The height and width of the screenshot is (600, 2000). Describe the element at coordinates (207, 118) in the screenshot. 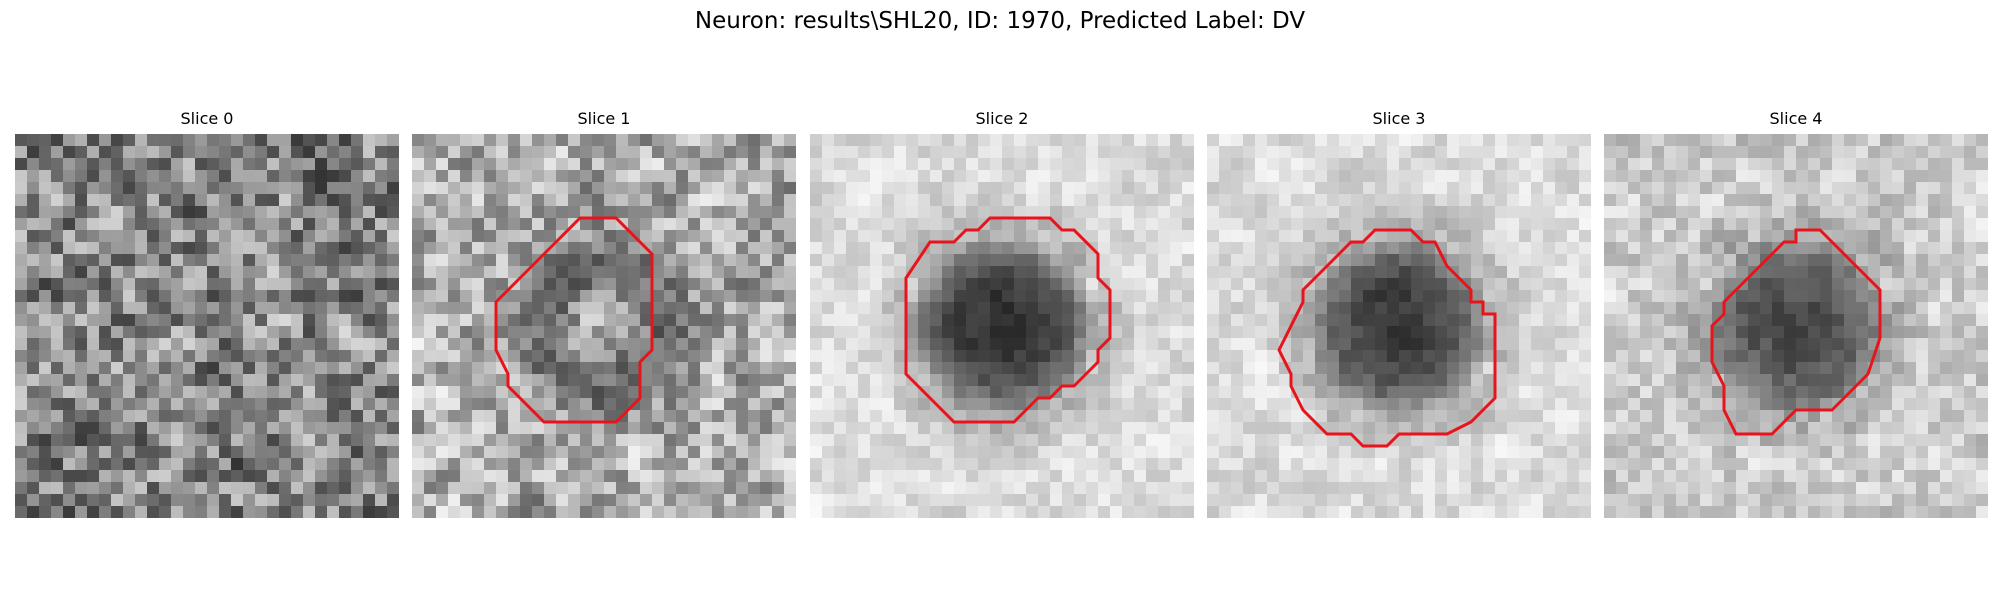

I see `slice-title: Slice 0` at that location.